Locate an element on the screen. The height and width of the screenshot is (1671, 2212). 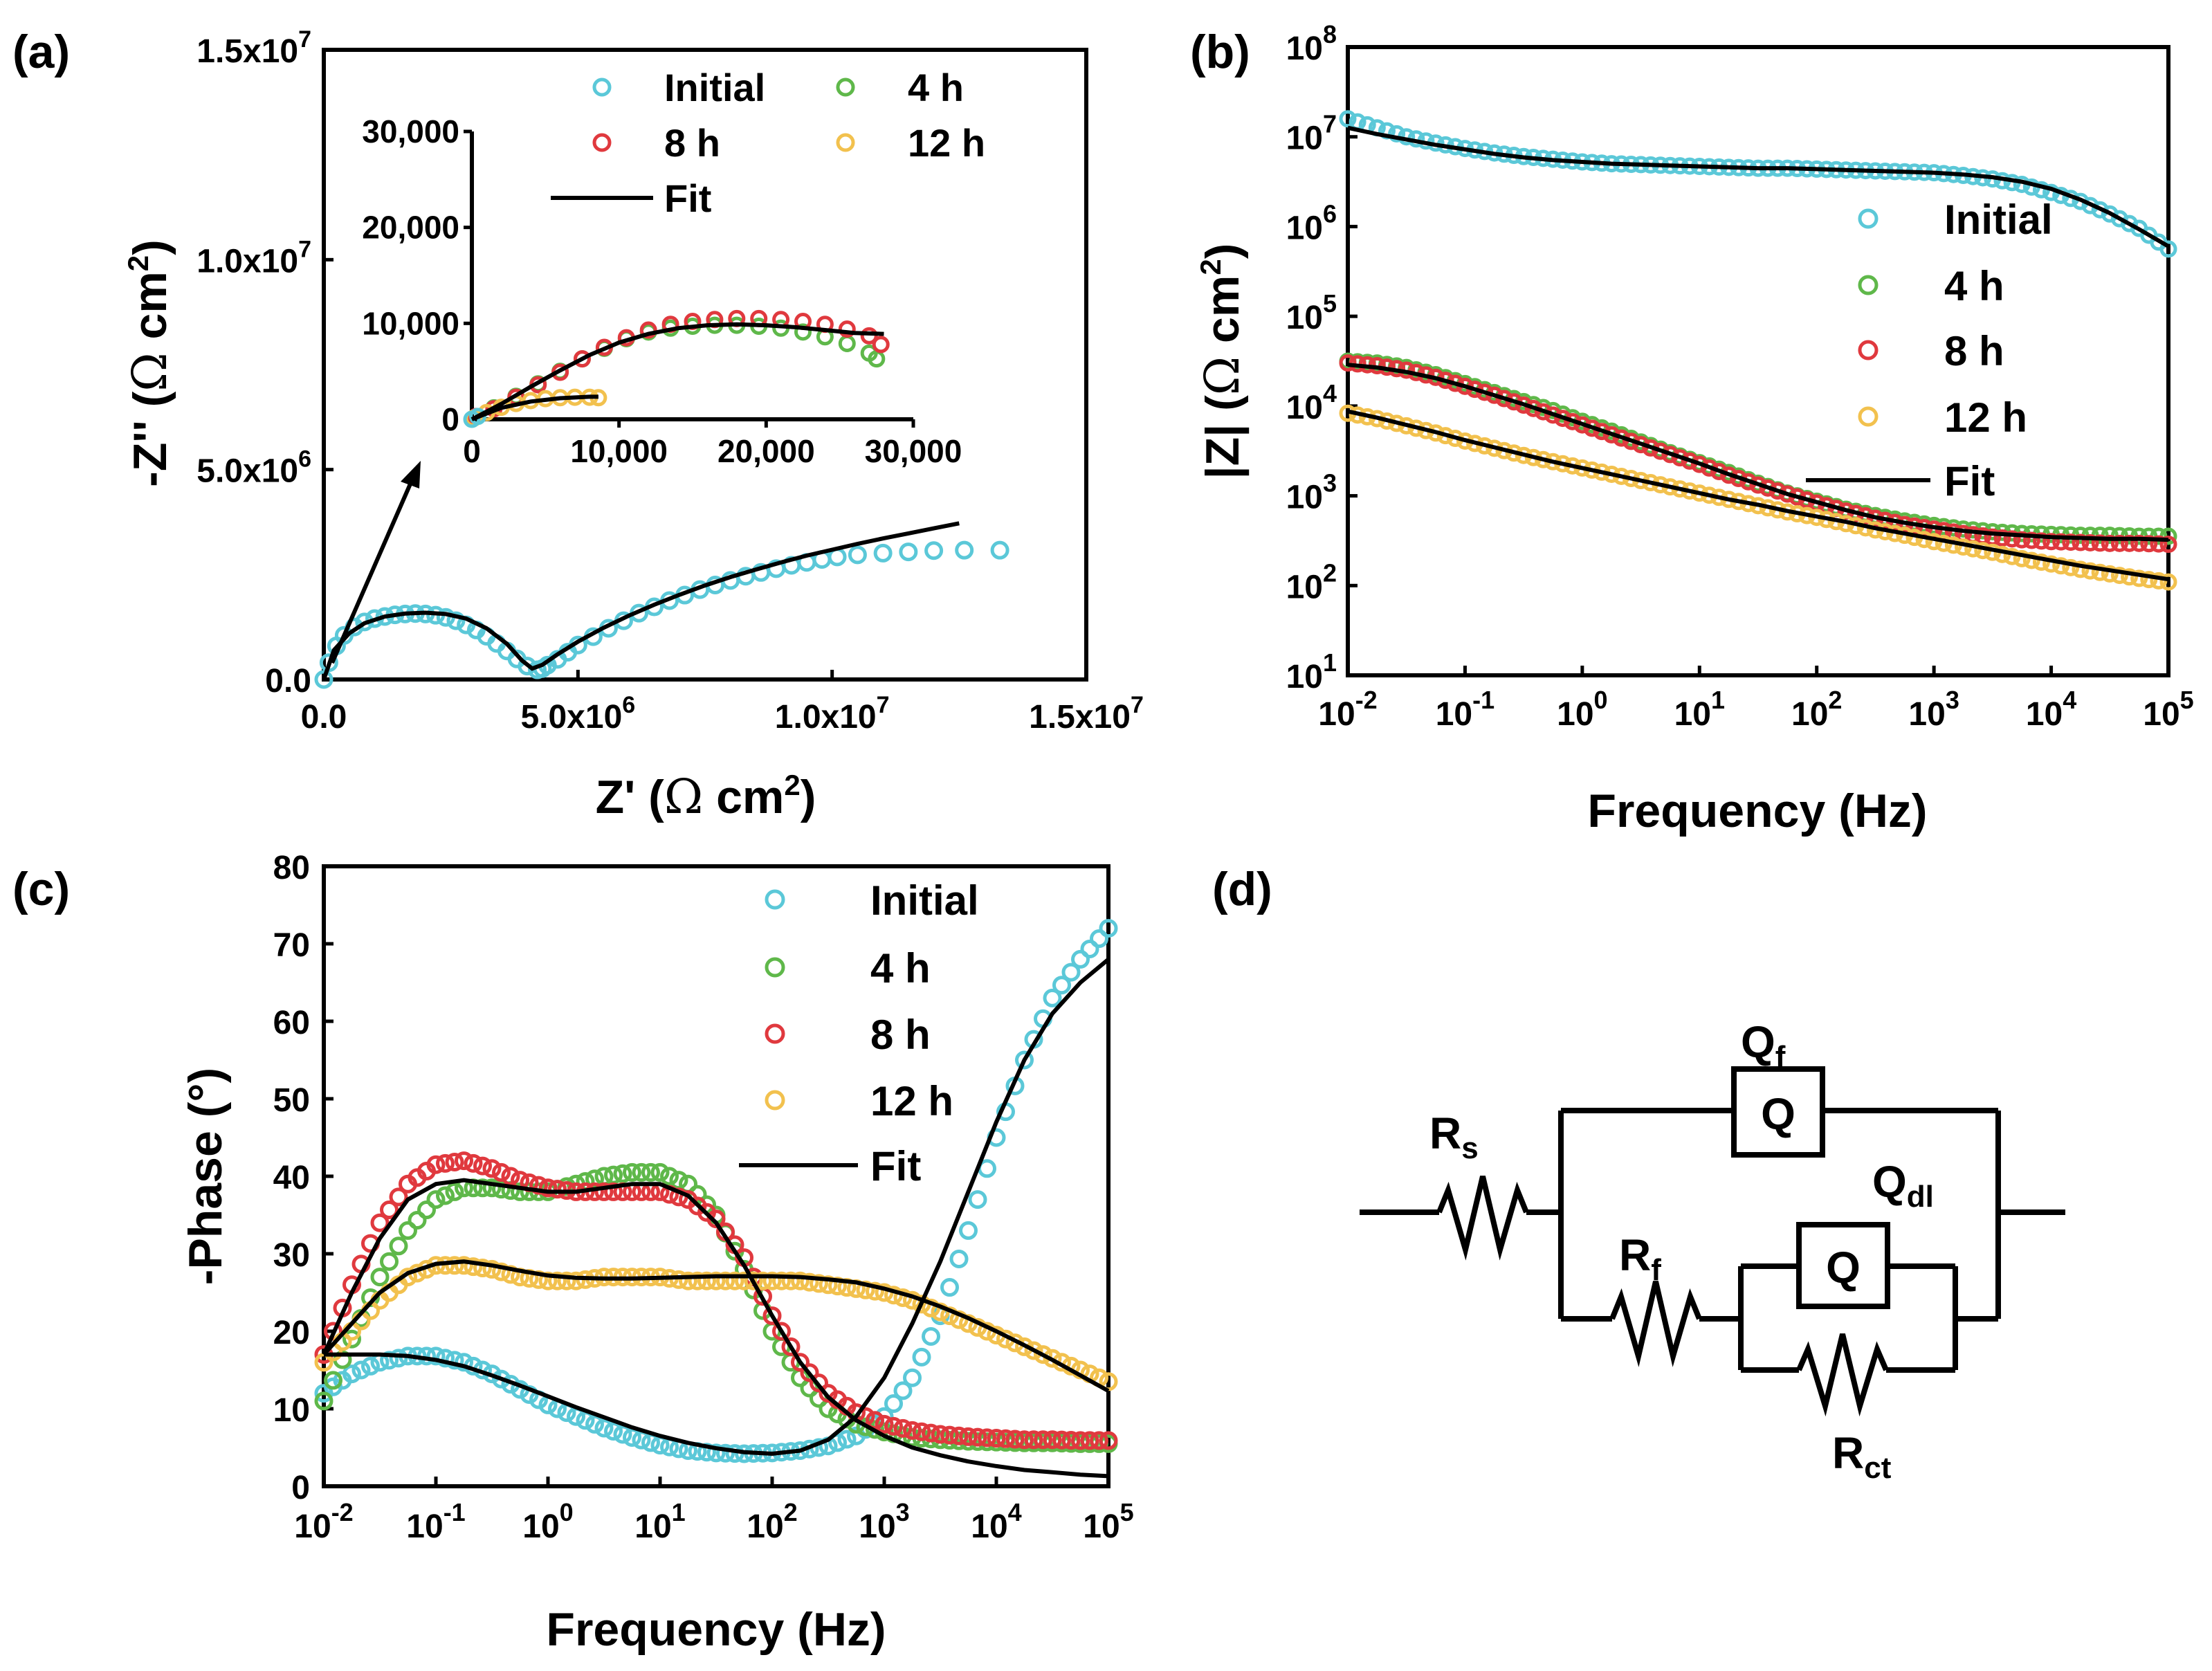
legend-a-8h-marker is located at coordinates (602, 142).